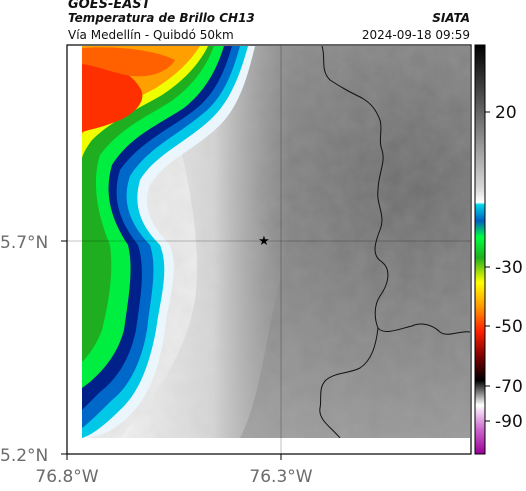 Image resolution: width=526 pixels, height=491 pixels. I want to click on region-subtitle: Vía Medellín - Quibdó 50km, so click(151, 35).